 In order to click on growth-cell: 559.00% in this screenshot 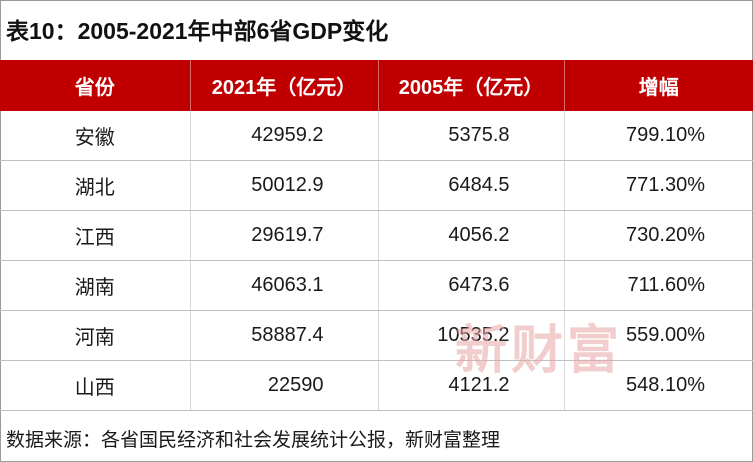, I will do `click(658, 335)`.